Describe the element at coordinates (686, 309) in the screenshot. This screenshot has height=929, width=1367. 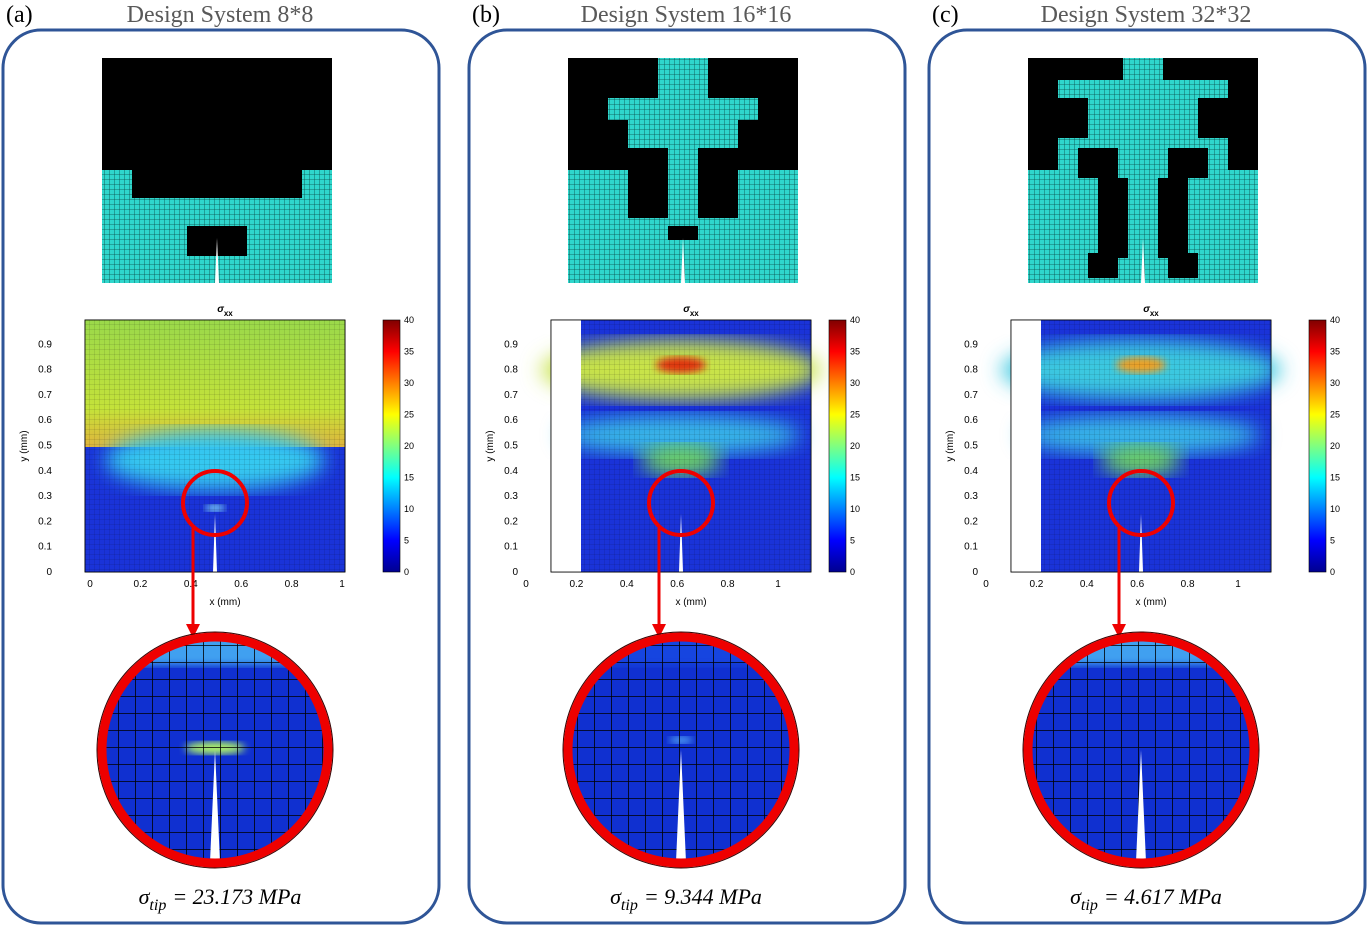
I see `plot-symbol: σ` at that location.